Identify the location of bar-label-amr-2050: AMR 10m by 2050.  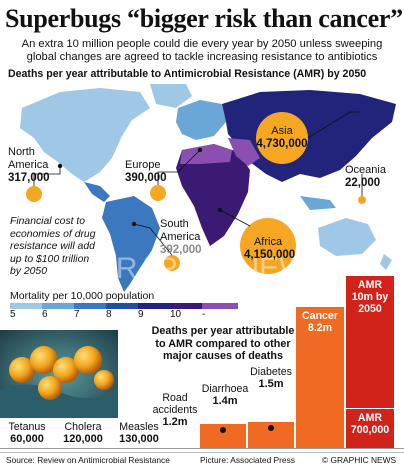
(370, 297).